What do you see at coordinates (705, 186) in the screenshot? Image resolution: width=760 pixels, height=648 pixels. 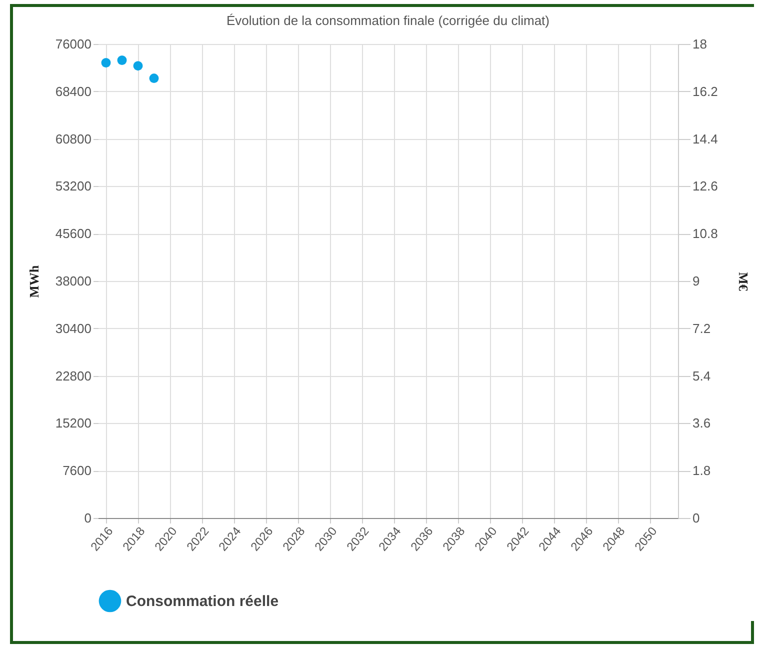 I see `y2-tick-label: 12.6` at bounding box center [705, 186].